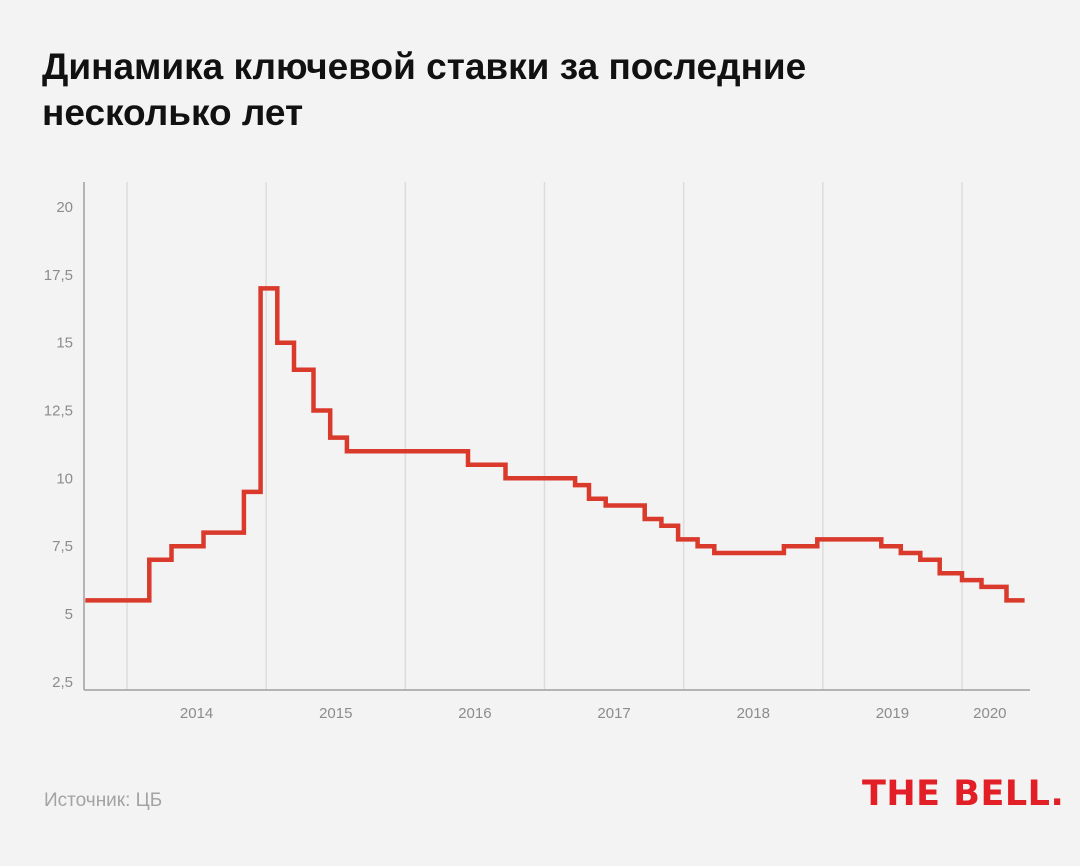 The image size is (1080, 866). I want to click on y-tick-label: 17,5, so click(58, 275).